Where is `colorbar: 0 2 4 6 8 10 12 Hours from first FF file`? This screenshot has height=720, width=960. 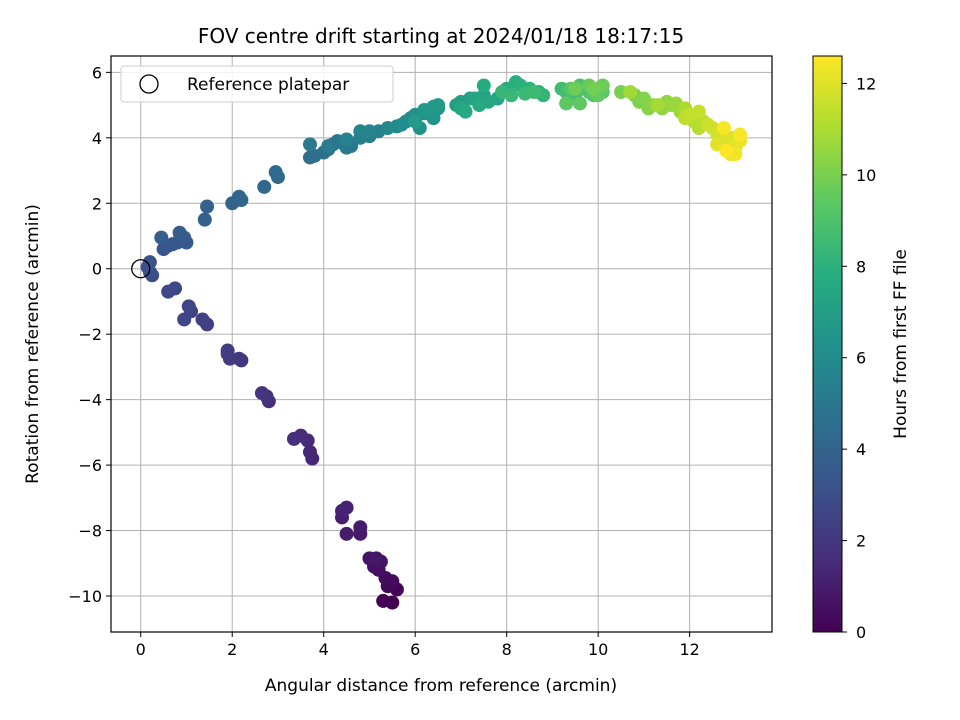 colorbar: 0 2 4 6 8 10 12 Hours from first FF file is located at coordinates (861, 348).